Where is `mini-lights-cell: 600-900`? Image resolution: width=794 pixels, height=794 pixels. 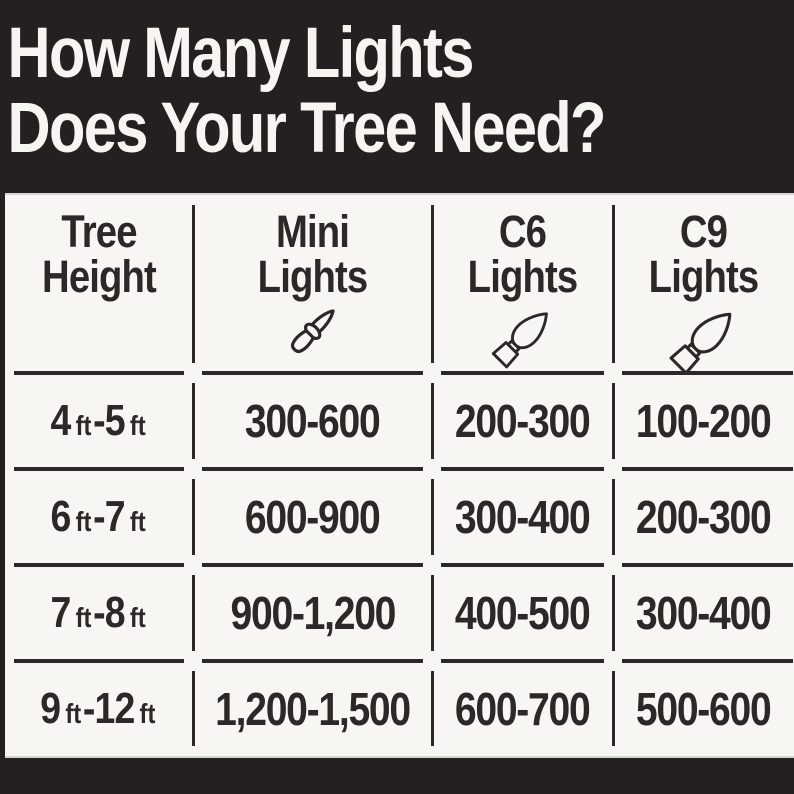 mini-lights-cell: 600-900 is located at coordinates (313, 516).